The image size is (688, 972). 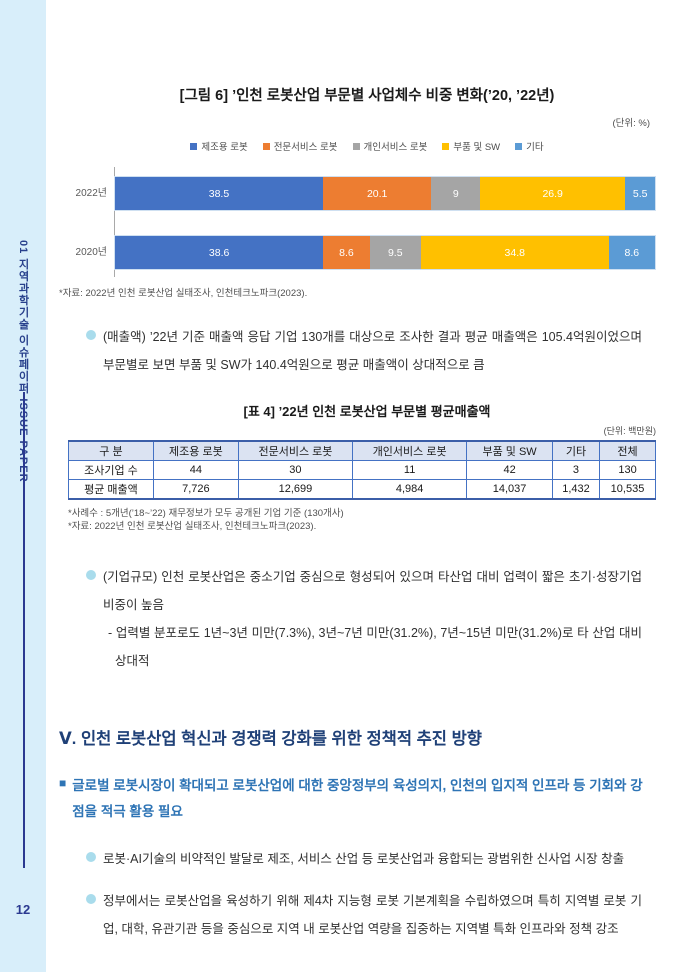 I want to click on legend-item: 기타, so click(x=529, y=146).